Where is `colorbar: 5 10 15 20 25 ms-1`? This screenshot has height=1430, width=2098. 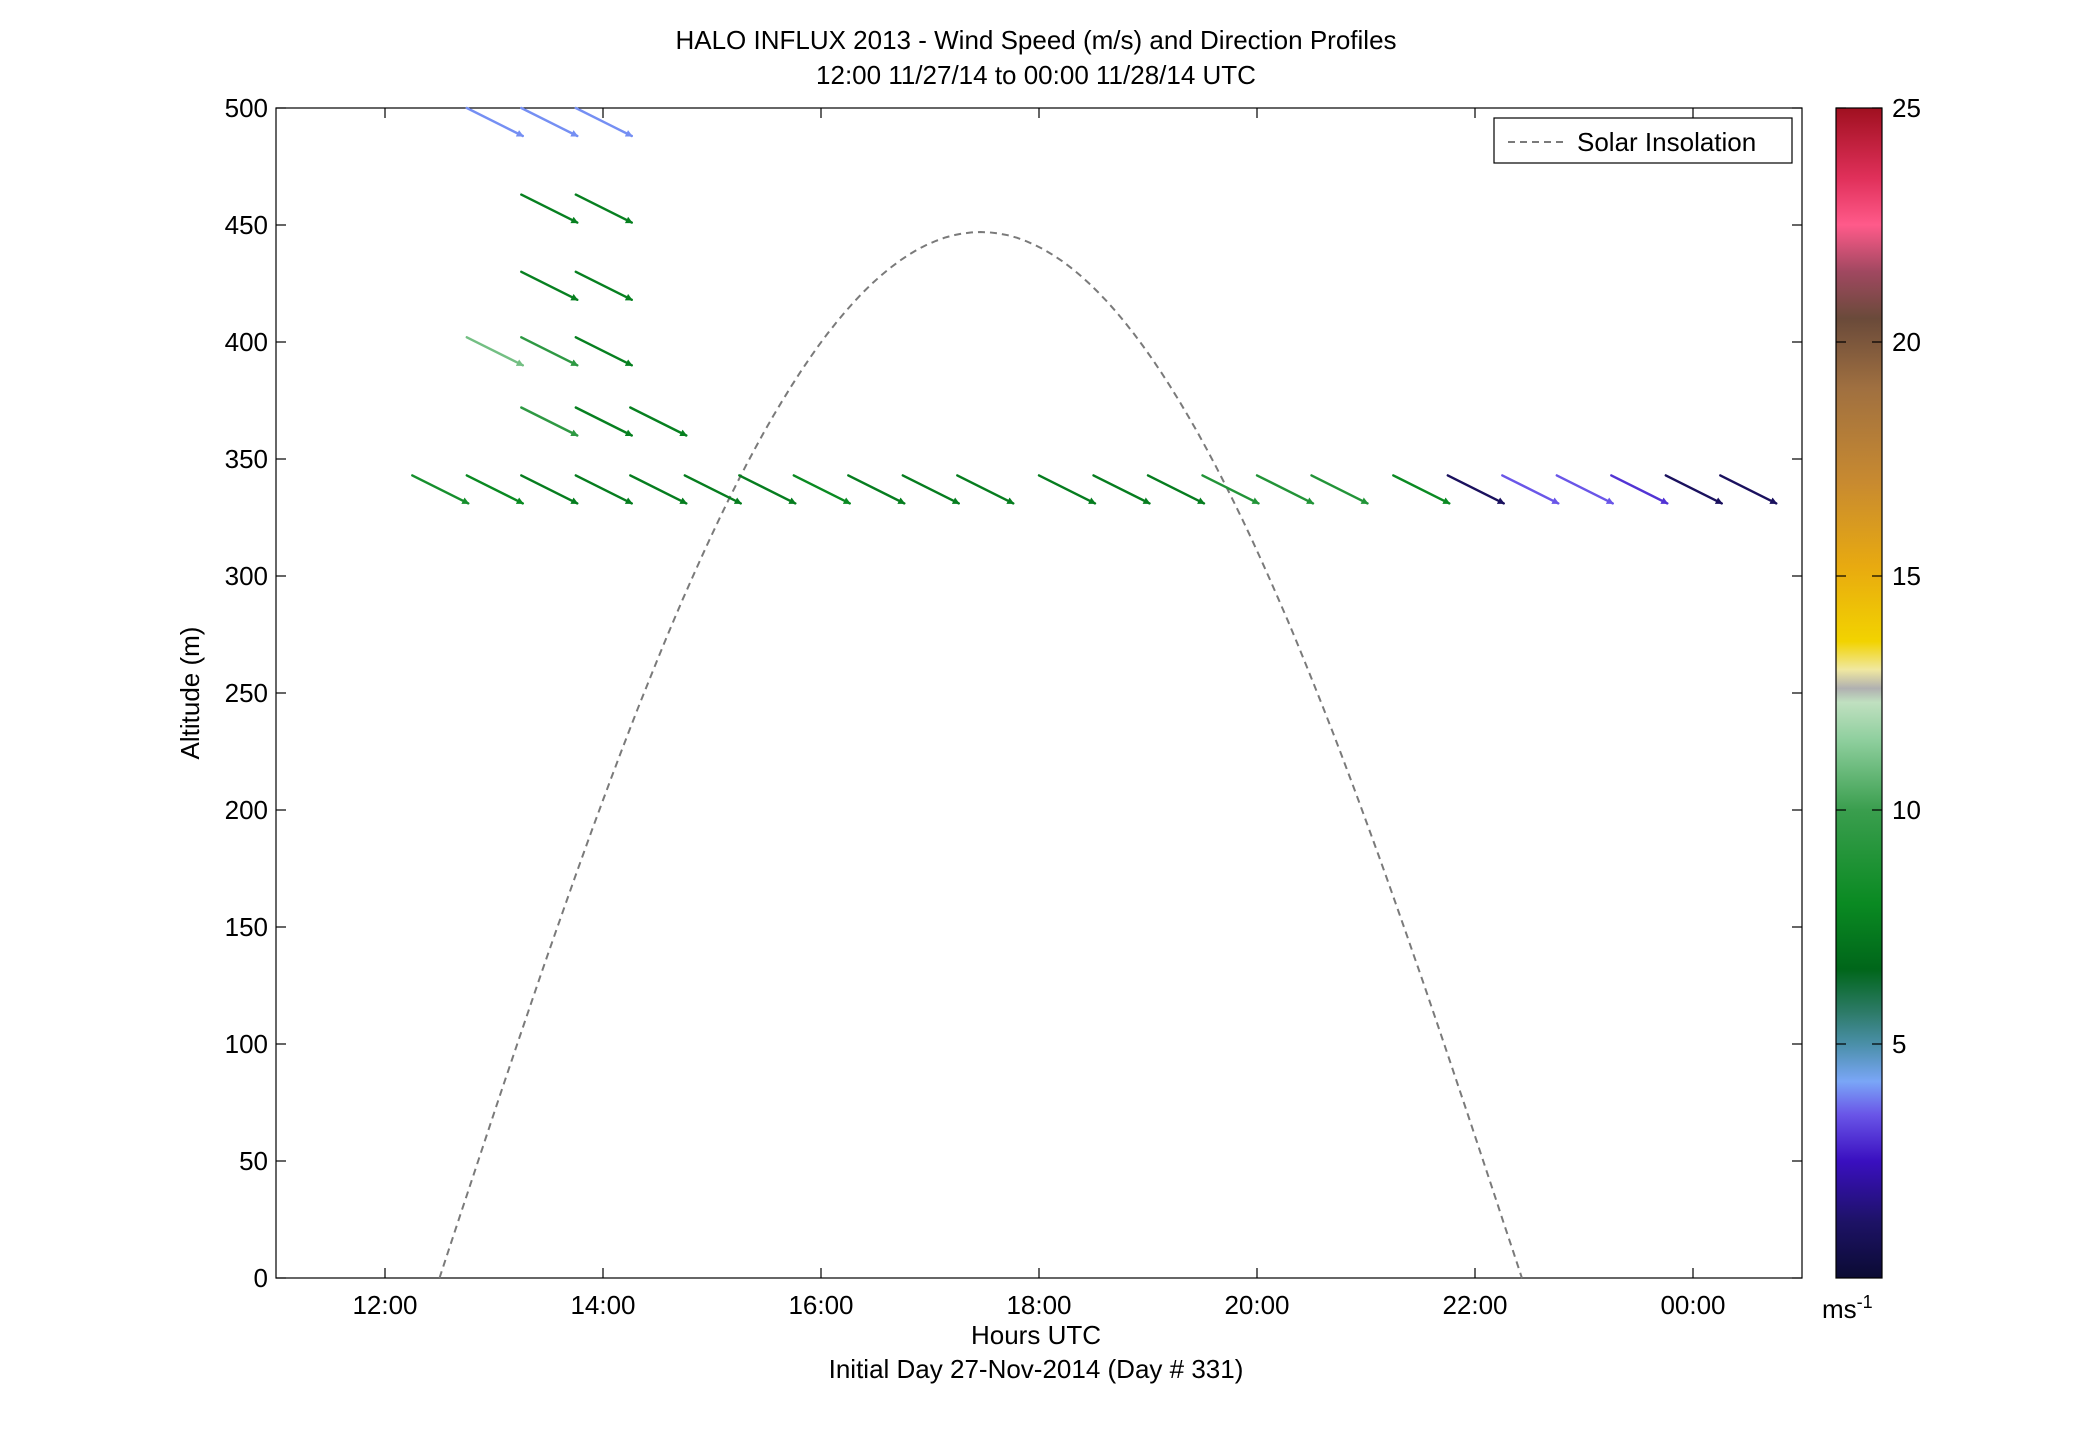
colorbar: 5 10 15 20 25 ms-1 is located at coordinates (1871, 708).